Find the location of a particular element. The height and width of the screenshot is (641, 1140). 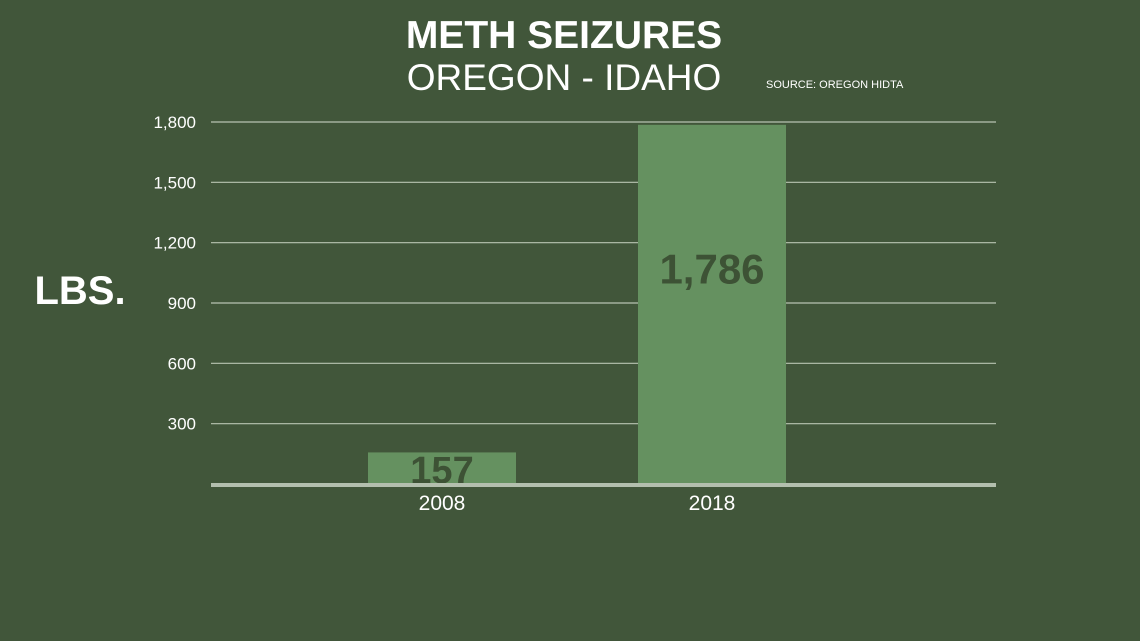

chart-source: SOURCE: OREGON HIDTA is located at coordinates (835, 85).